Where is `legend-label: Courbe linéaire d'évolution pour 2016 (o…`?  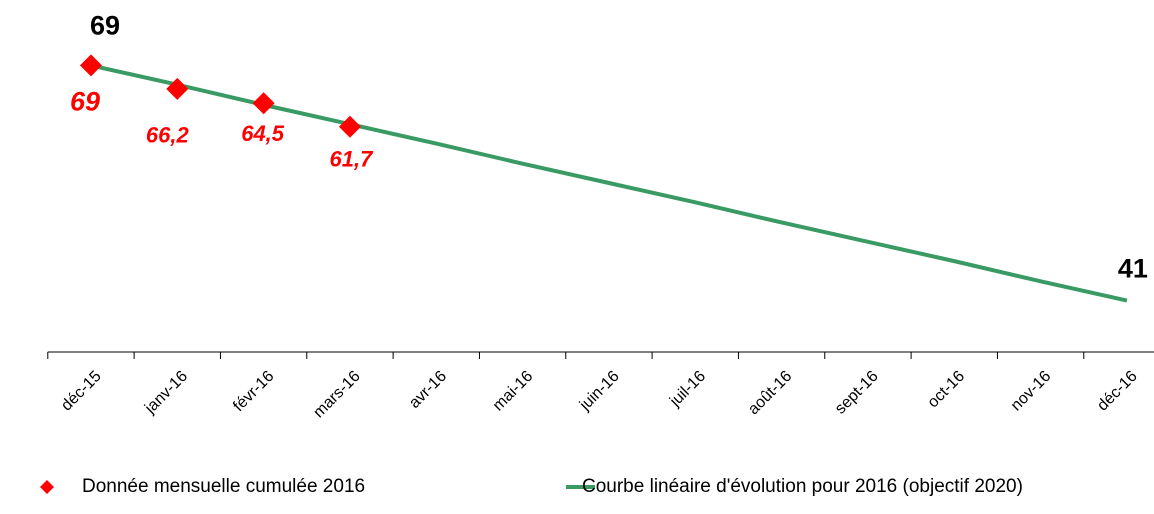 legend-label: Courbe linéaire d'évolution pour 2016 (o… is located at coordinates (802, 486).